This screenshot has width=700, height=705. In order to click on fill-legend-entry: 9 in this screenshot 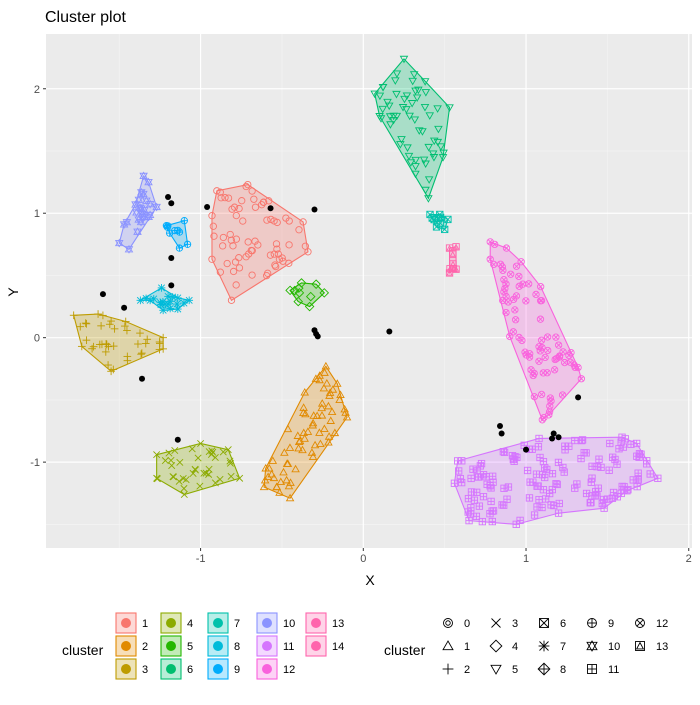, I will do `click(223, 669)`.